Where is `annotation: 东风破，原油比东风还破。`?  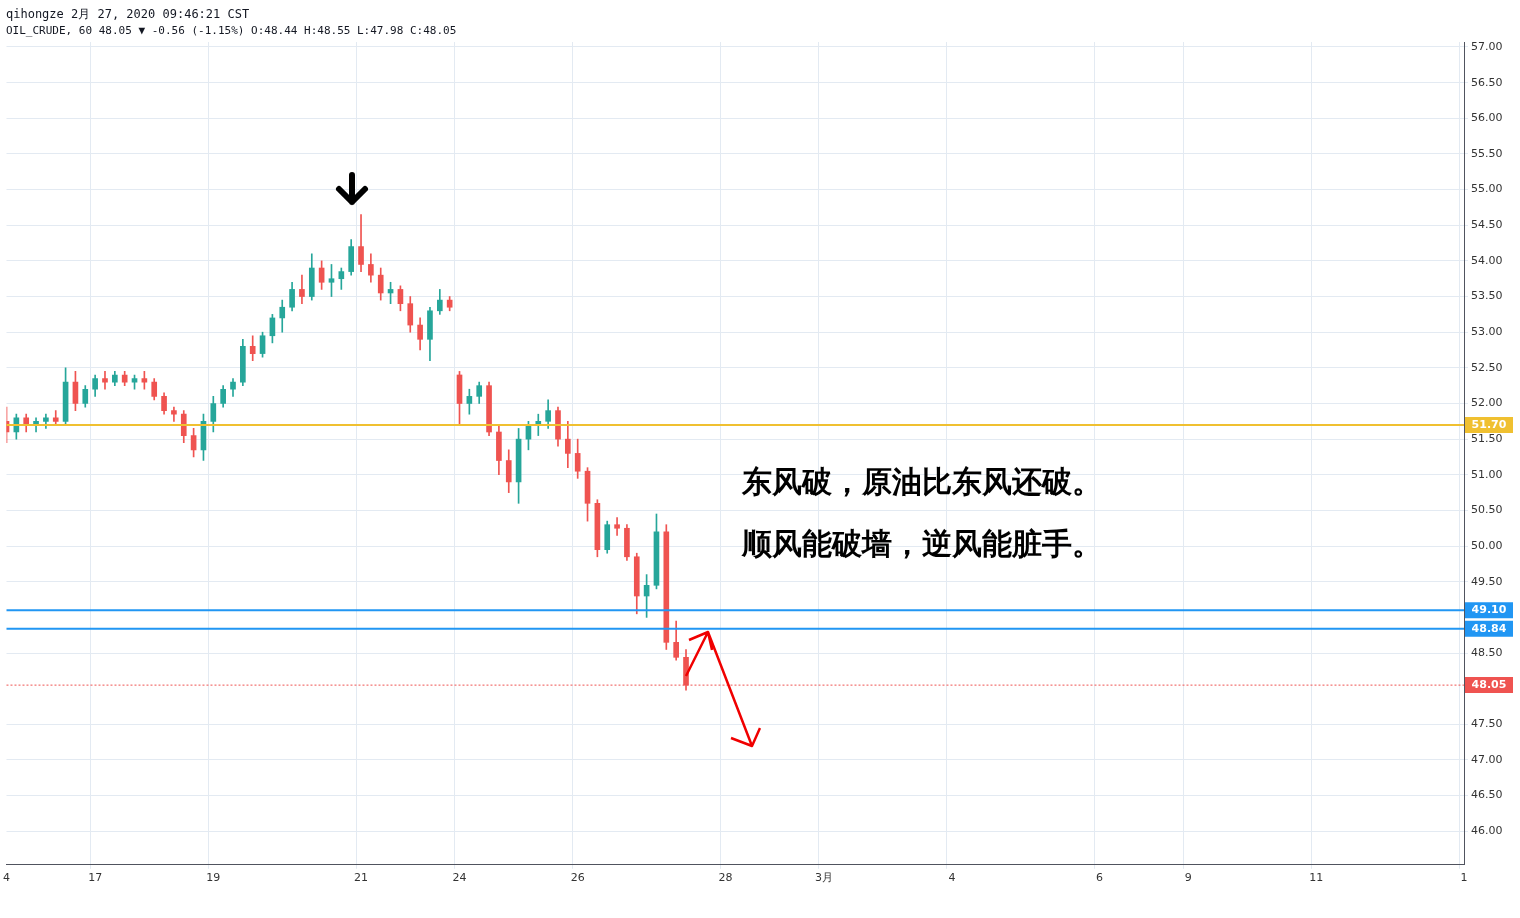 annotation: 东风破，原油比东风还破。 is located at coordinates (922, 482).